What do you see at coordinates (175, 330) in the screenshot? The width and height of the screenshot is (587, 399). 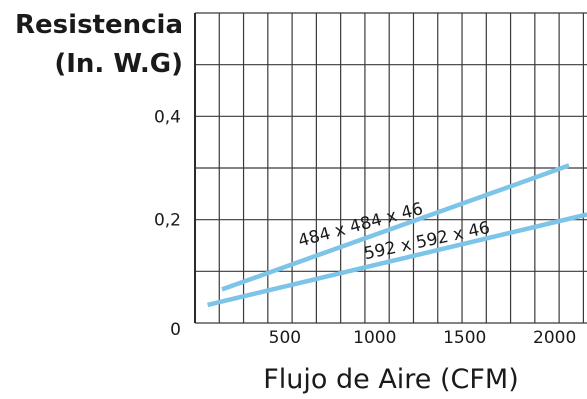 I see `y-tick-label: 0` at bounding box center [175, 330].